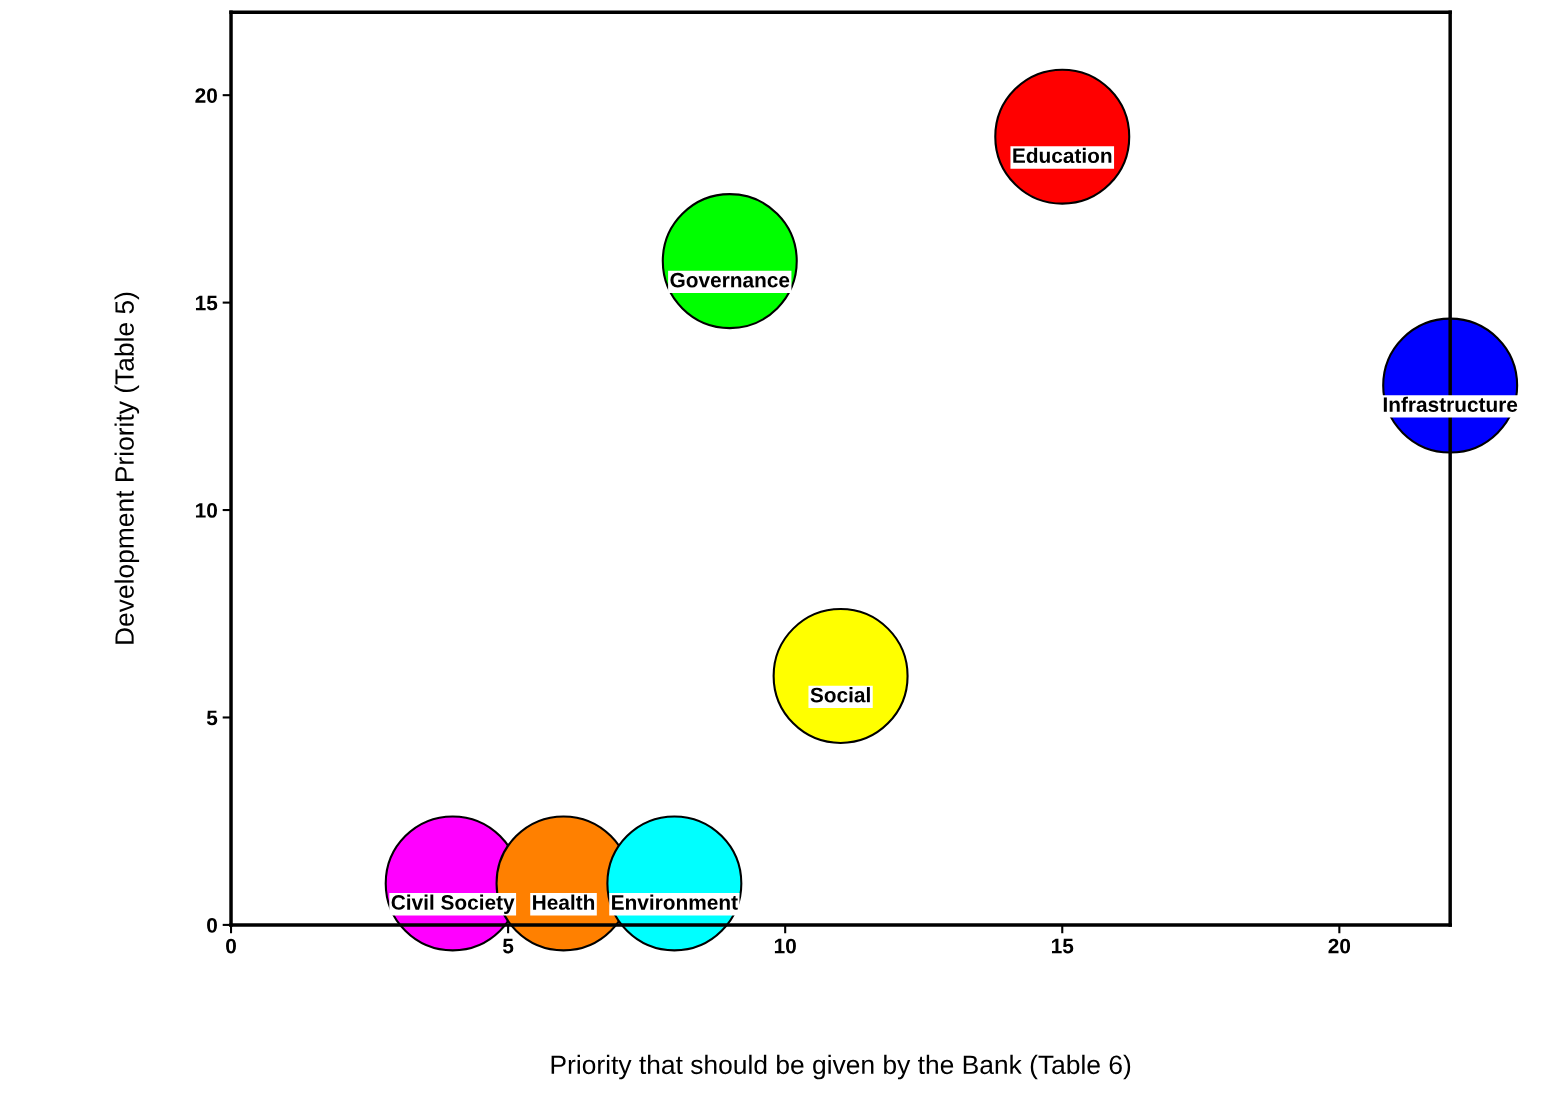  I want to click on y-tick-label: 0, so click(212, 925).